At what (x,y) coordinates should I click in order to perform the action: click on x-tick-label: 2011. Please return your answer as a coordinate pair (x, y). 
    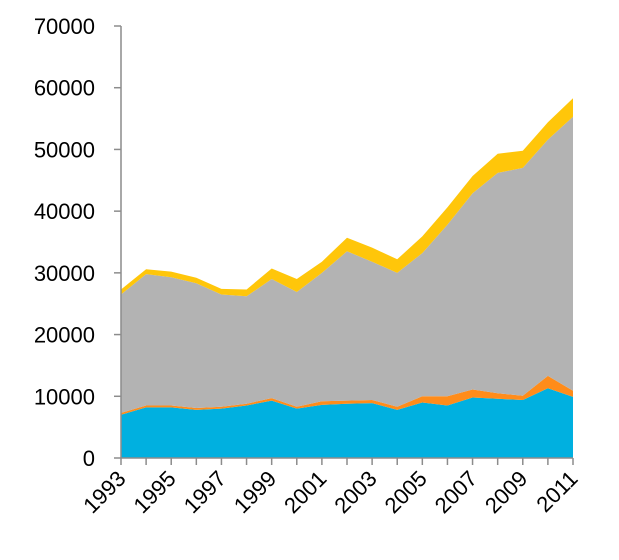
    Looking at the image, I should click on (556, 491).